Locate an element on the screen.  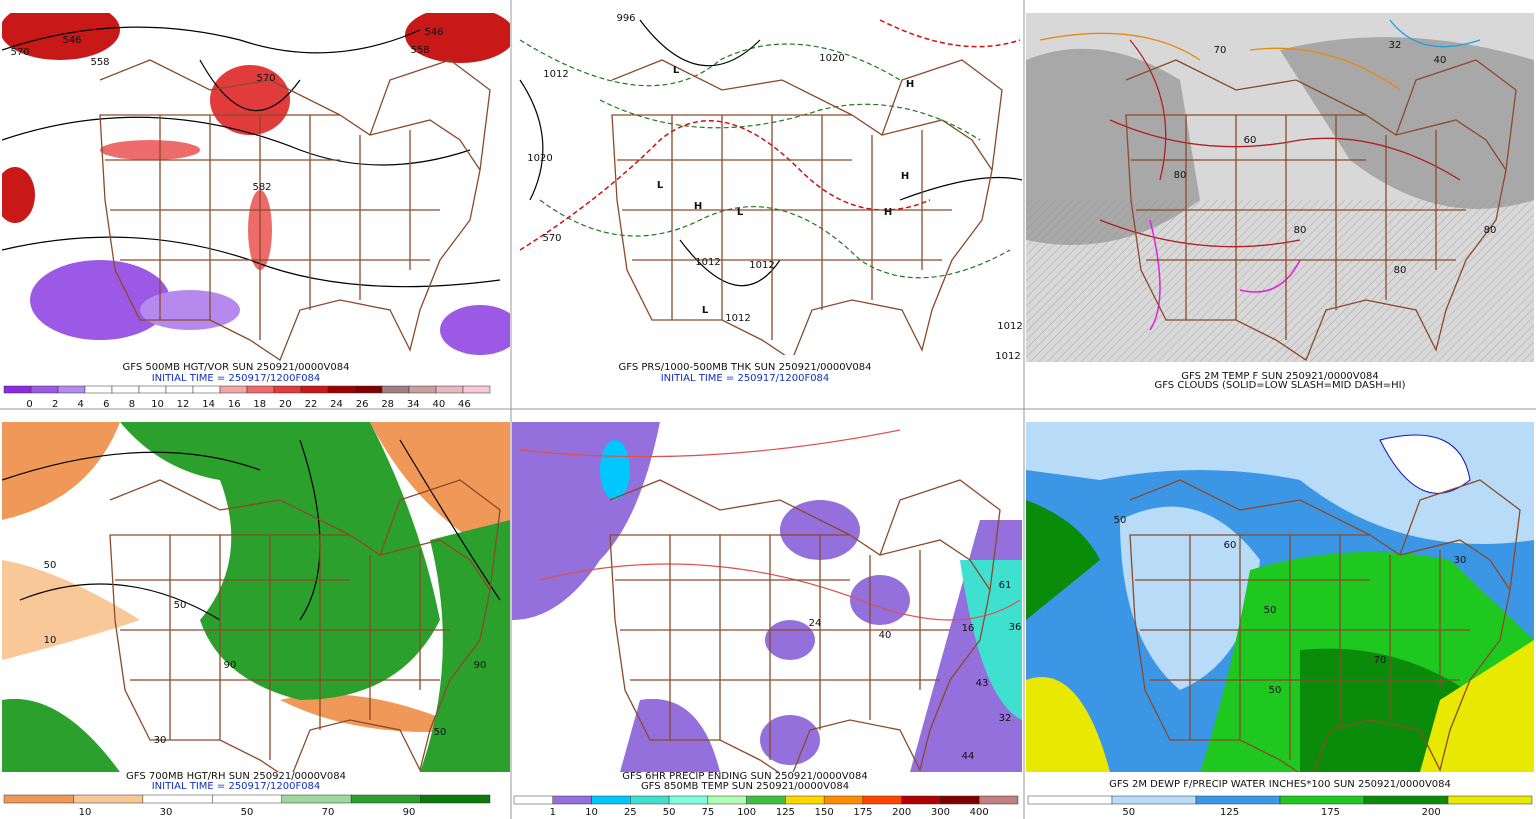
colorbar-label: 300 is located at coordinates (940, 812).